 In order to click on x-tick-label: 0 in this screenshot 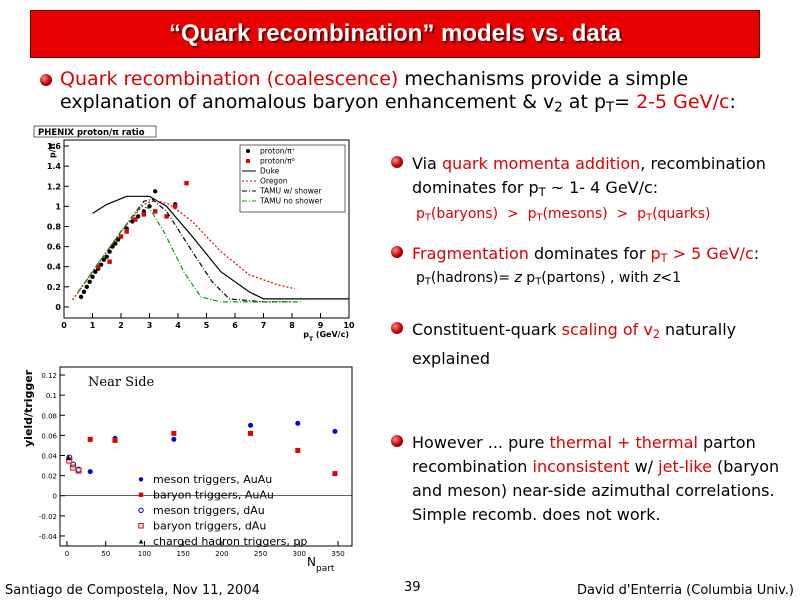, I will do `click(64, 325)`.